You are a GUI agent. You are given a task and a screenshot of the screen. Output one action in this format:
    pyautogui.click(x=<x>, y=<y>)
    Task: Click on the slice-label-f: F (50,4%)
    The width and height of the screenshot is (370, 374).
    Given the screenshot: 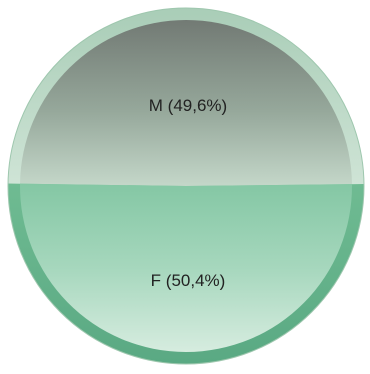 What is the action you would take?
    pyautogui.click(x=188, y=280)
    